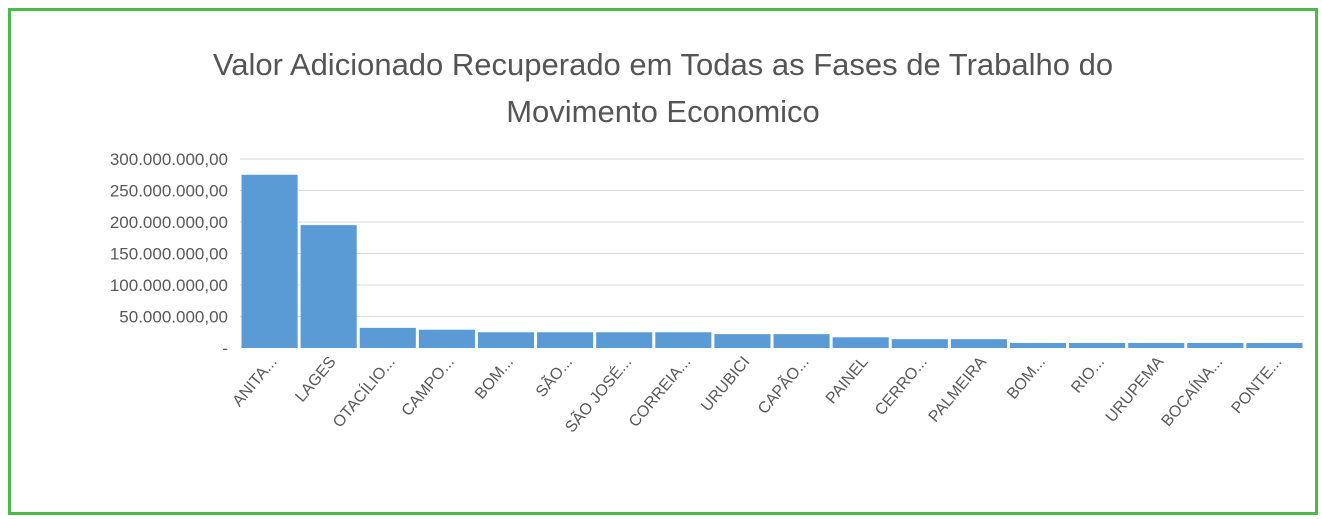  I want to click on y-tick-label: 100.000.000,00, so click(169, 285).